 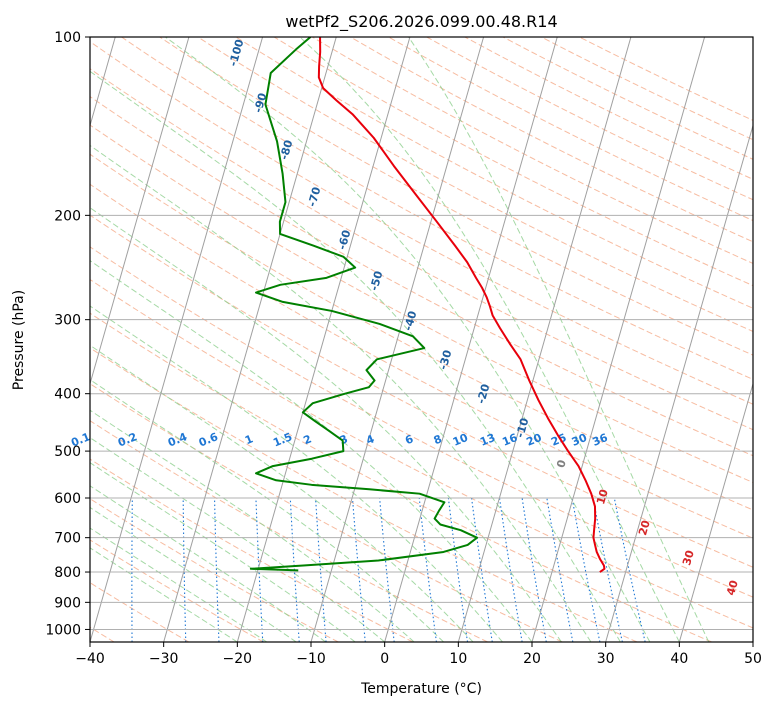 What do you see at coordinates (421, 22) in the screenshot?
I see `chart-title: wetPf2_S206.2026.099.00.48.R14` at bounding box center [421, 22].